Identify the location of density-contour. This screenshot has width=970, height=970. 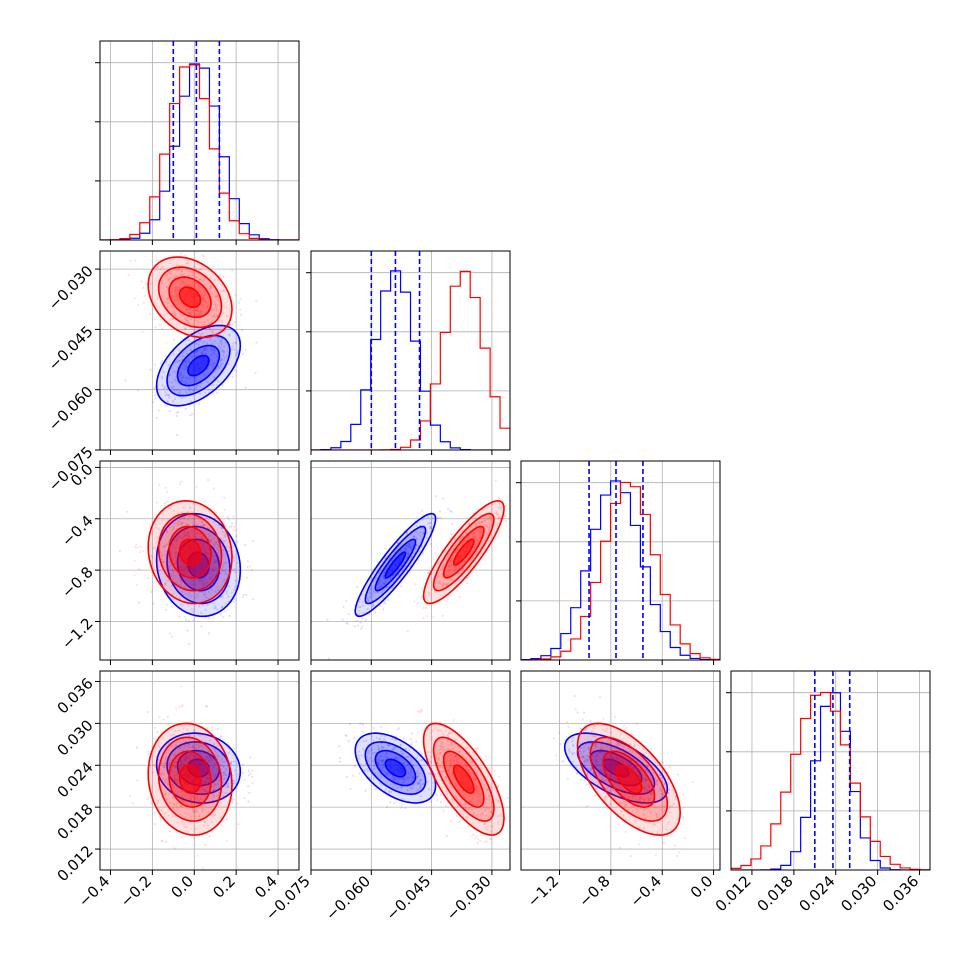
(190, 297).